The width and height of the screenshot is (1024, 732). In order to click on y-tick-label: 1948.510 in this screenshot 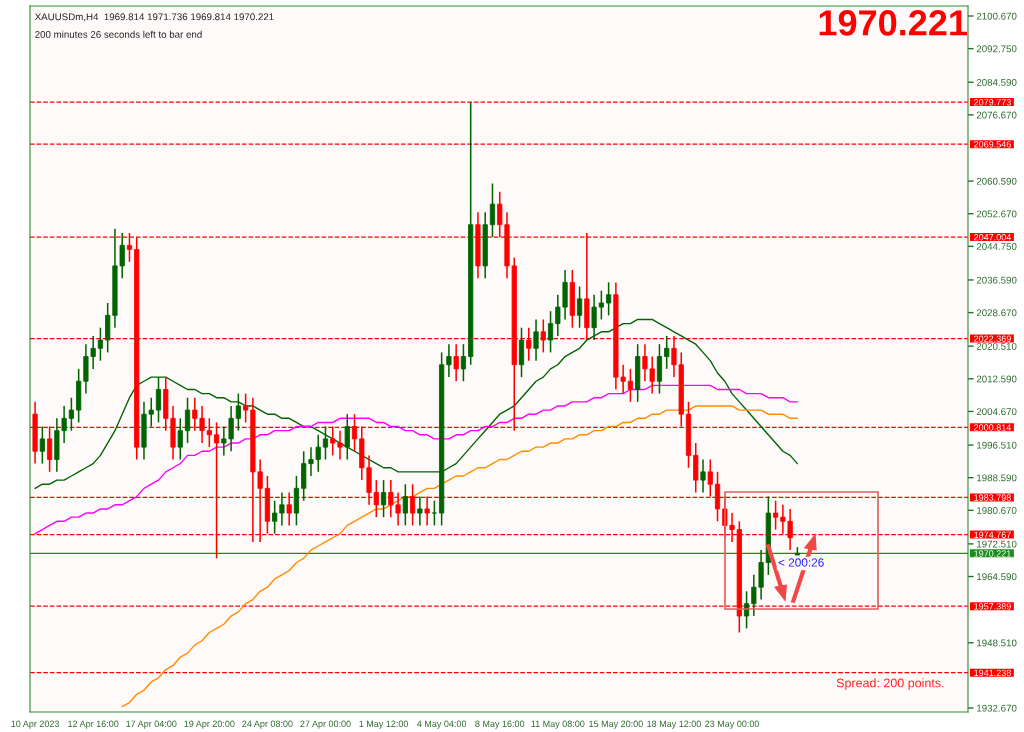, I will do `click(997, 643)`.